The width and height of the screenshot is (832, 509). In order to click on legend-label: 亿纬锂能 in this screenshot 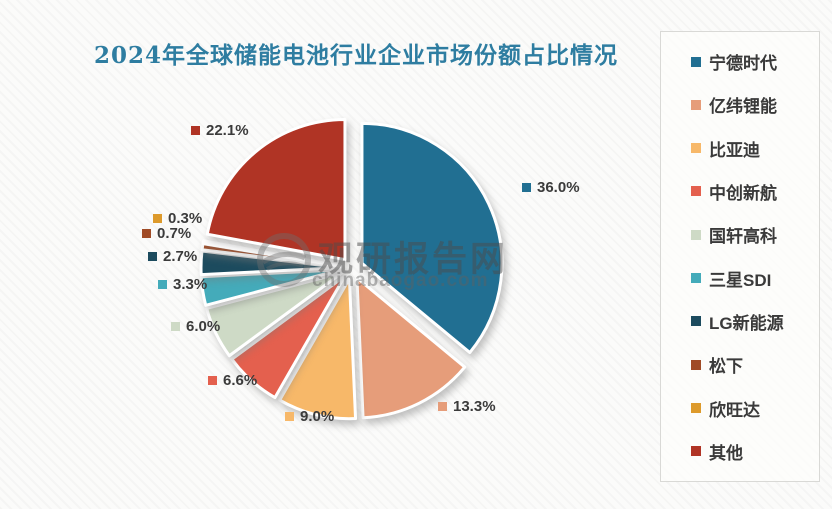, I will do `click(743, 107)`.